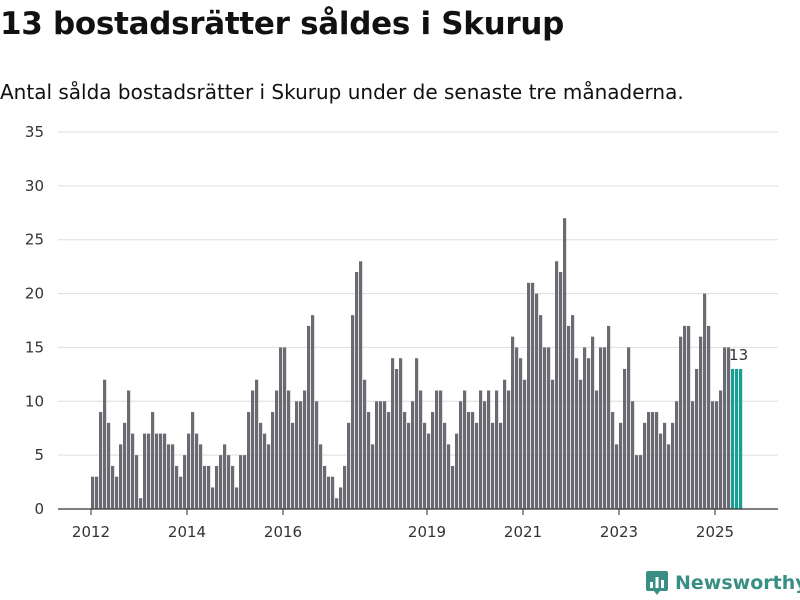  What do you see at coordinates (619, 532) in the screenshot?
I see `x-tick-label: 2023` at bounding box center [619, 532].